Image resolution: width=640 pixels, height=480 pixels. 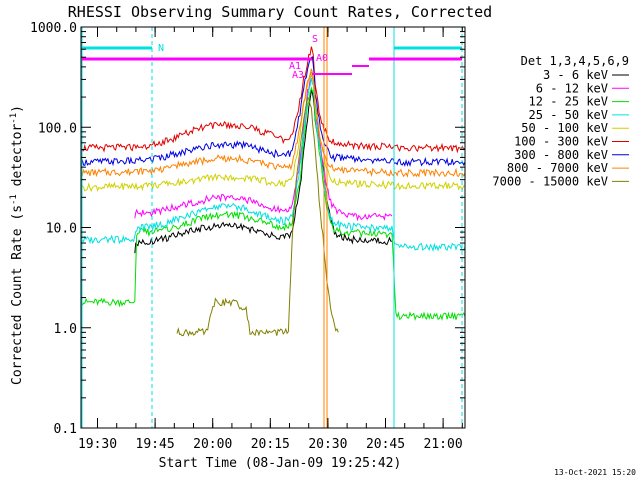 I want to click on legend-label: 25 - 50 keV, so click(x=568, y=115).